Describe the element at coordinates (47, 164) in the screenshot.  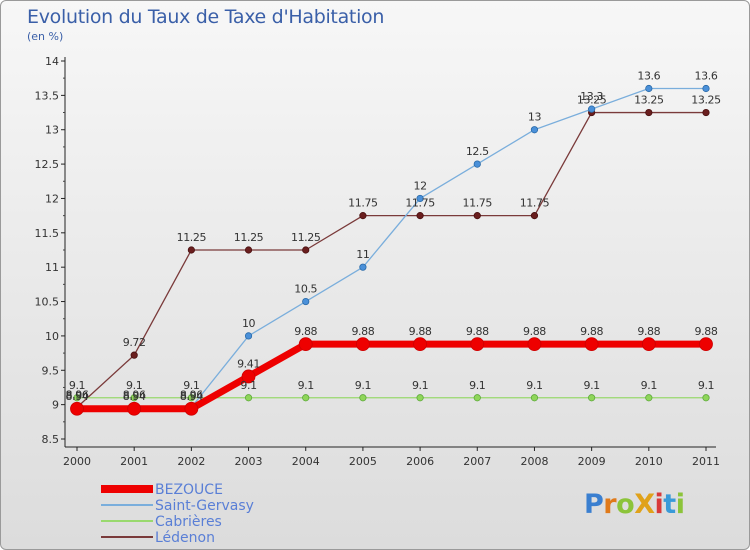
I see `y-tick-label: 12.5` at that location.